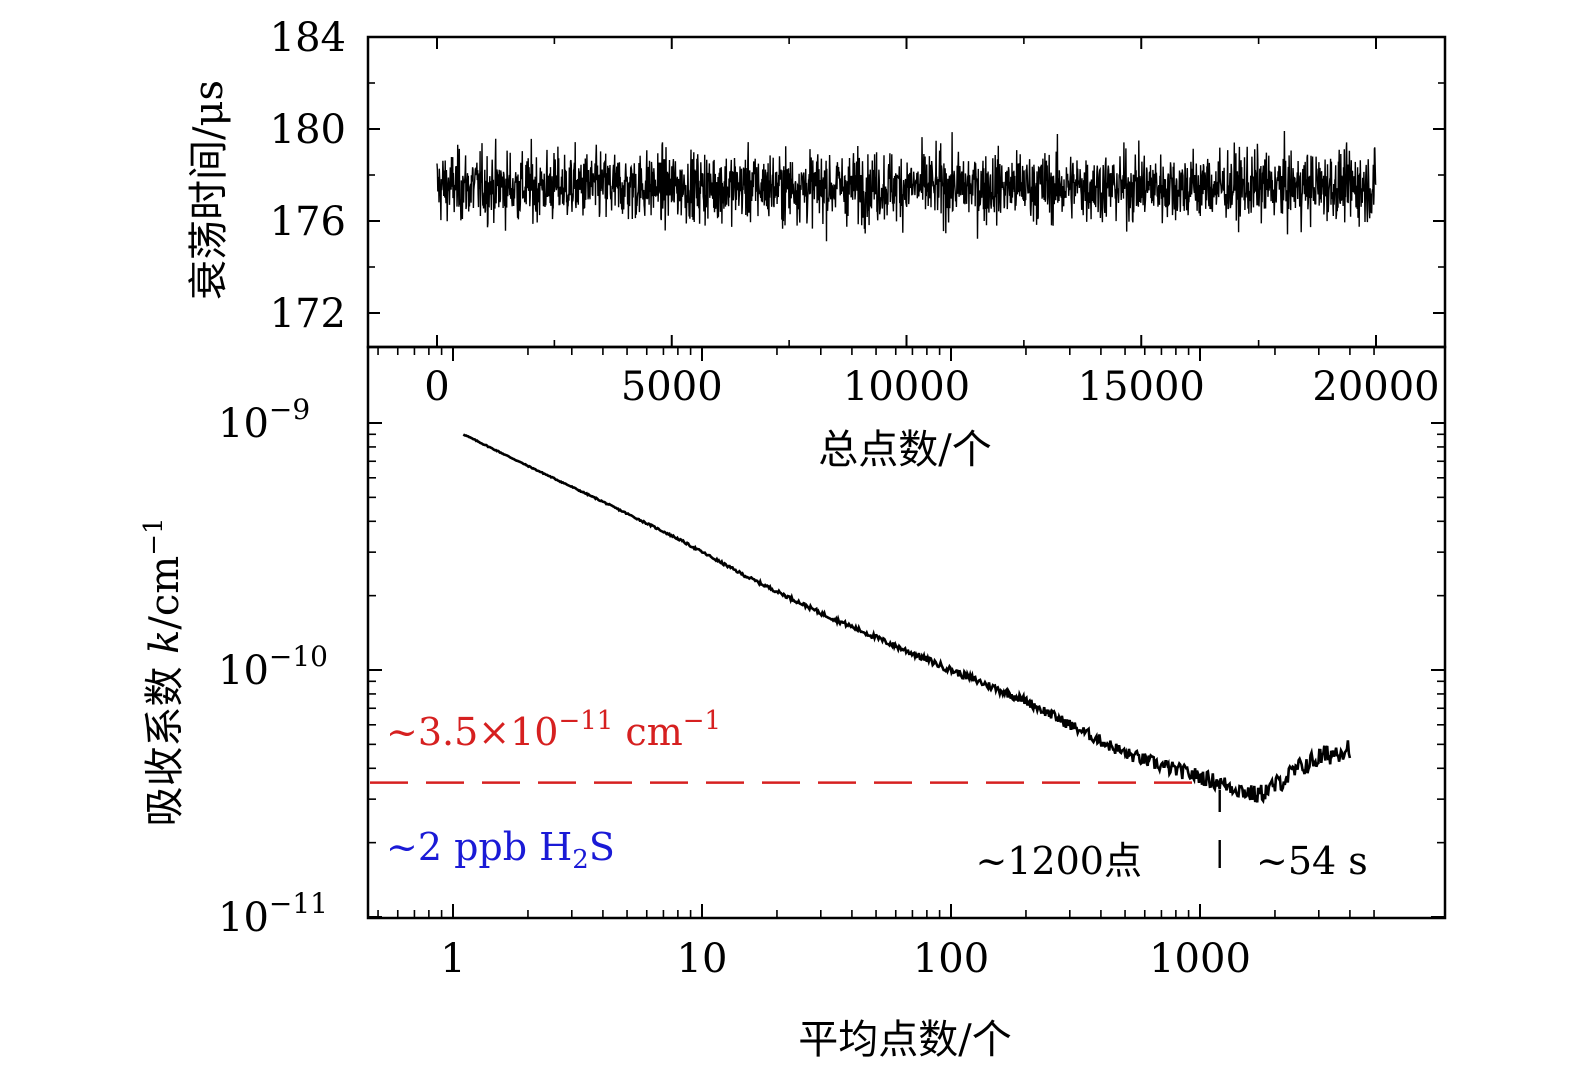 The image size is (1575, 1083). Describe the element at coordinates (308, 38) in the screenshot. I see `top-y-tick-label: 184` at that location.